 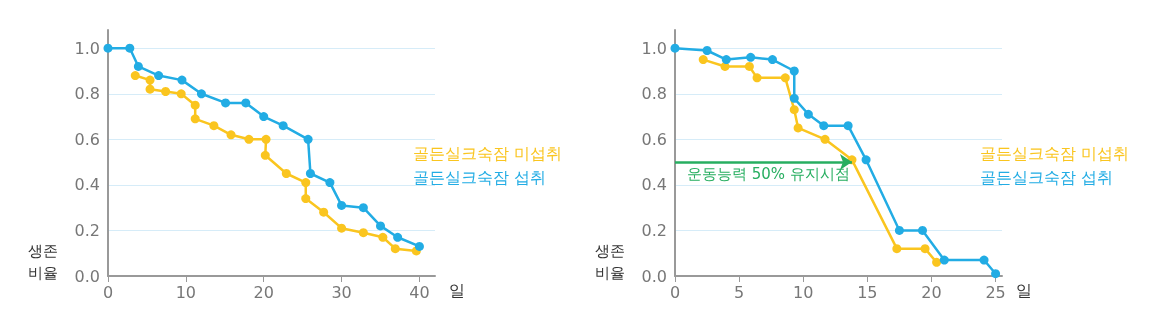 What do you see at coordinates (341, 292) in the screenshot?
I see `x-tick-label: 30` at bounding box center [341, 292].